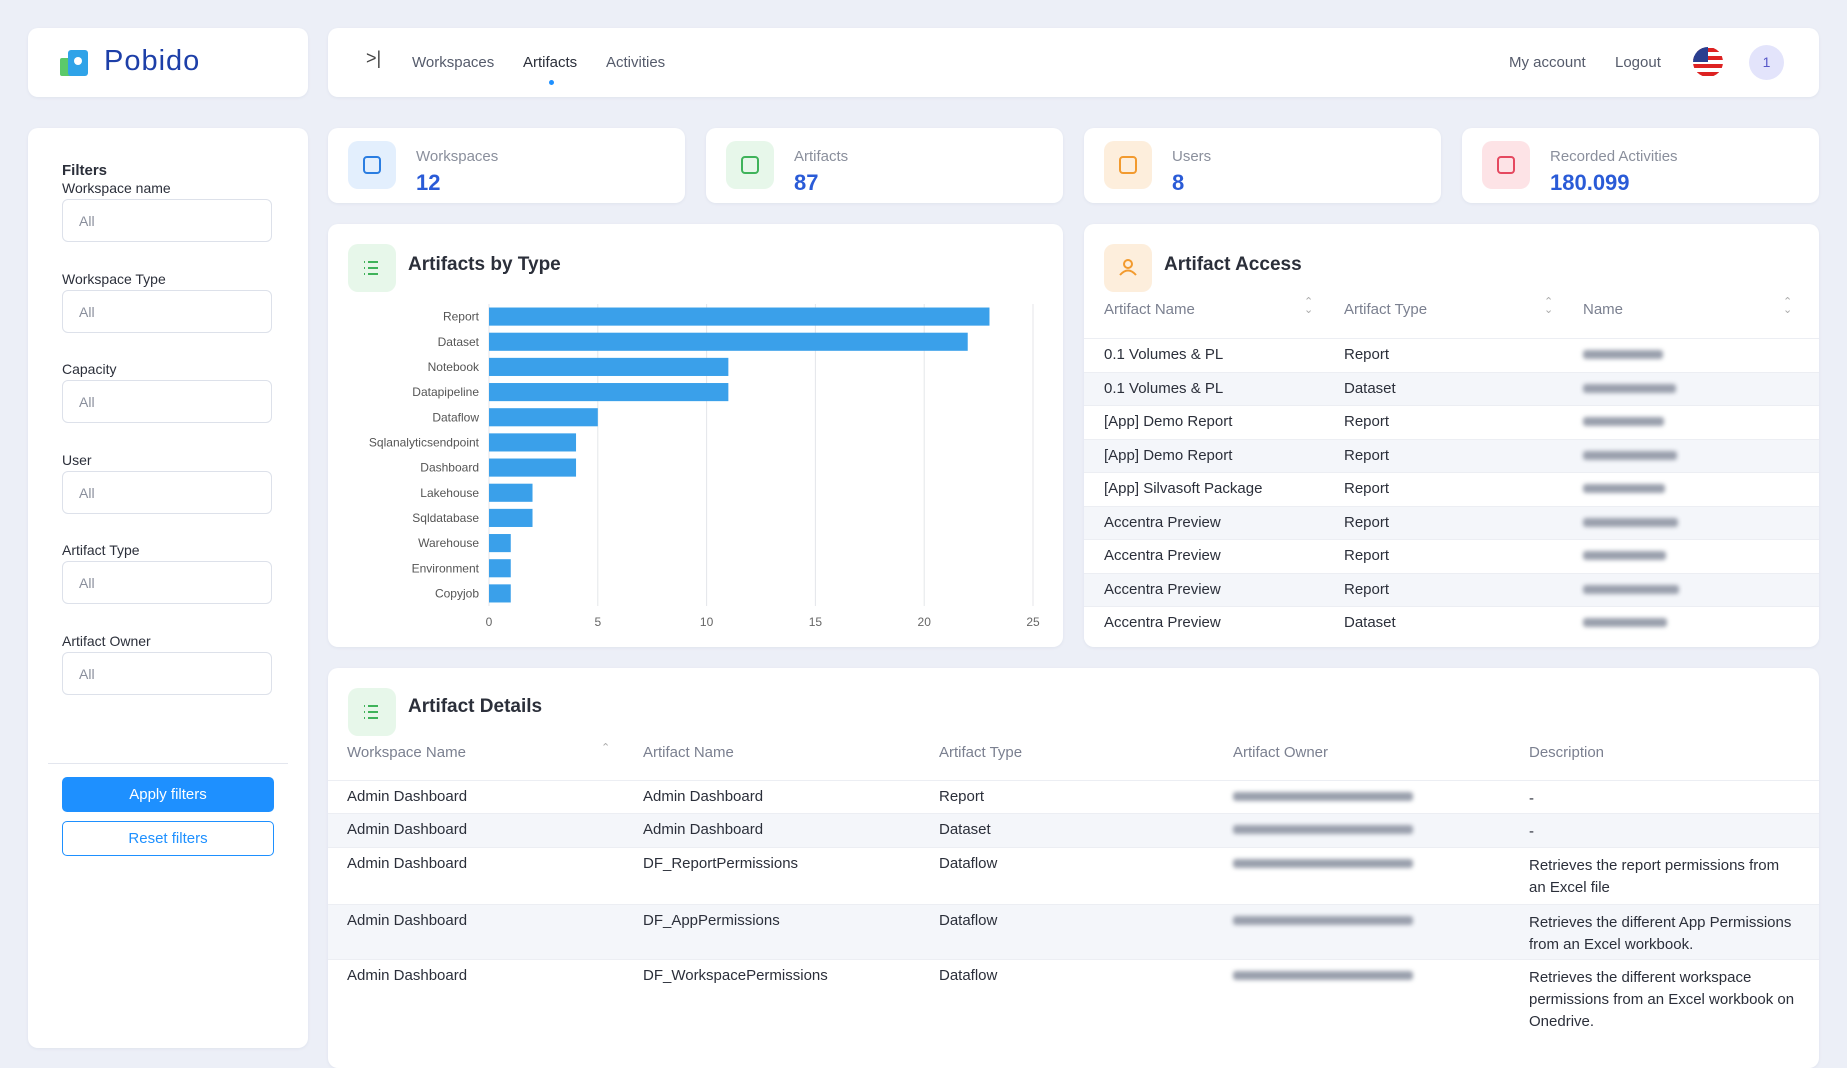 The width and height of the screenshot is (1847, 1068). I want to click on stat-label: Workspaces, so click(457, 156).